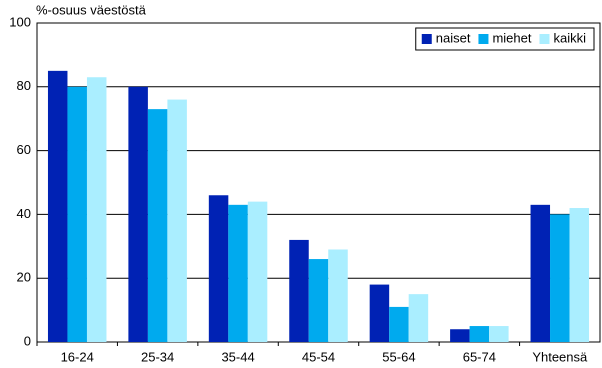  What do you see at coordinates (27, 340) in the screenshot?
I see `y-tick-label: 0` at bounding box center [27, 340].